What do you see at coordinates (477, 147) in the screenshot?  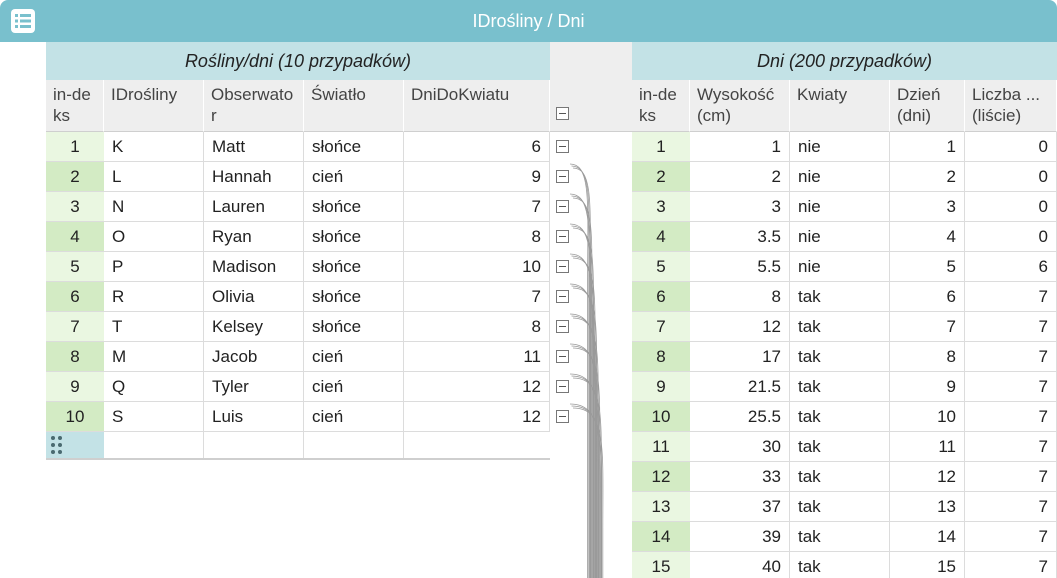 I see `table-cell: 6` at bounding box center [477, 147].